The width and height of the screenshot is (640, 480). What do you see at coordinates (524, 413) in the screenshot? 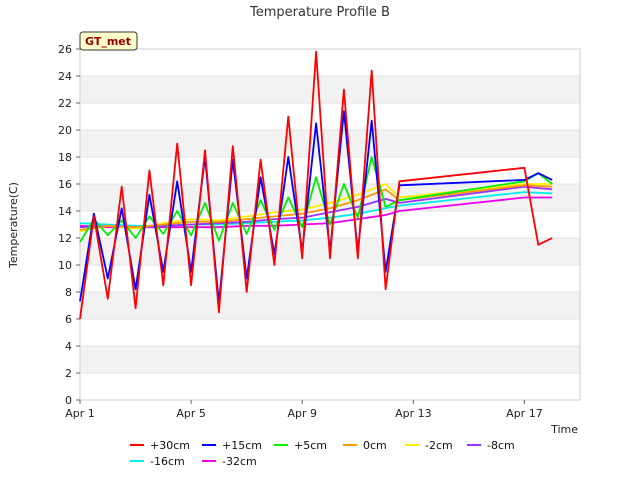
I see `x-tick-label: Apr 17` at bounding box center [524, 413].